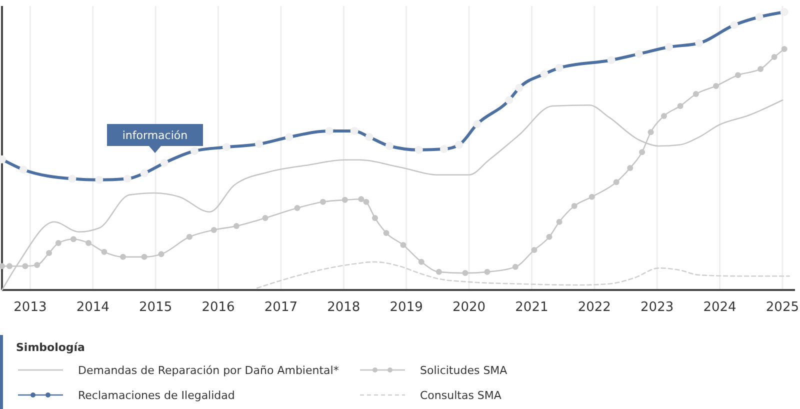  What do you see at coordinates (657, 308) in the screenshot?
I see `x-tick-label: 2023` at bounding box center [657, 308].